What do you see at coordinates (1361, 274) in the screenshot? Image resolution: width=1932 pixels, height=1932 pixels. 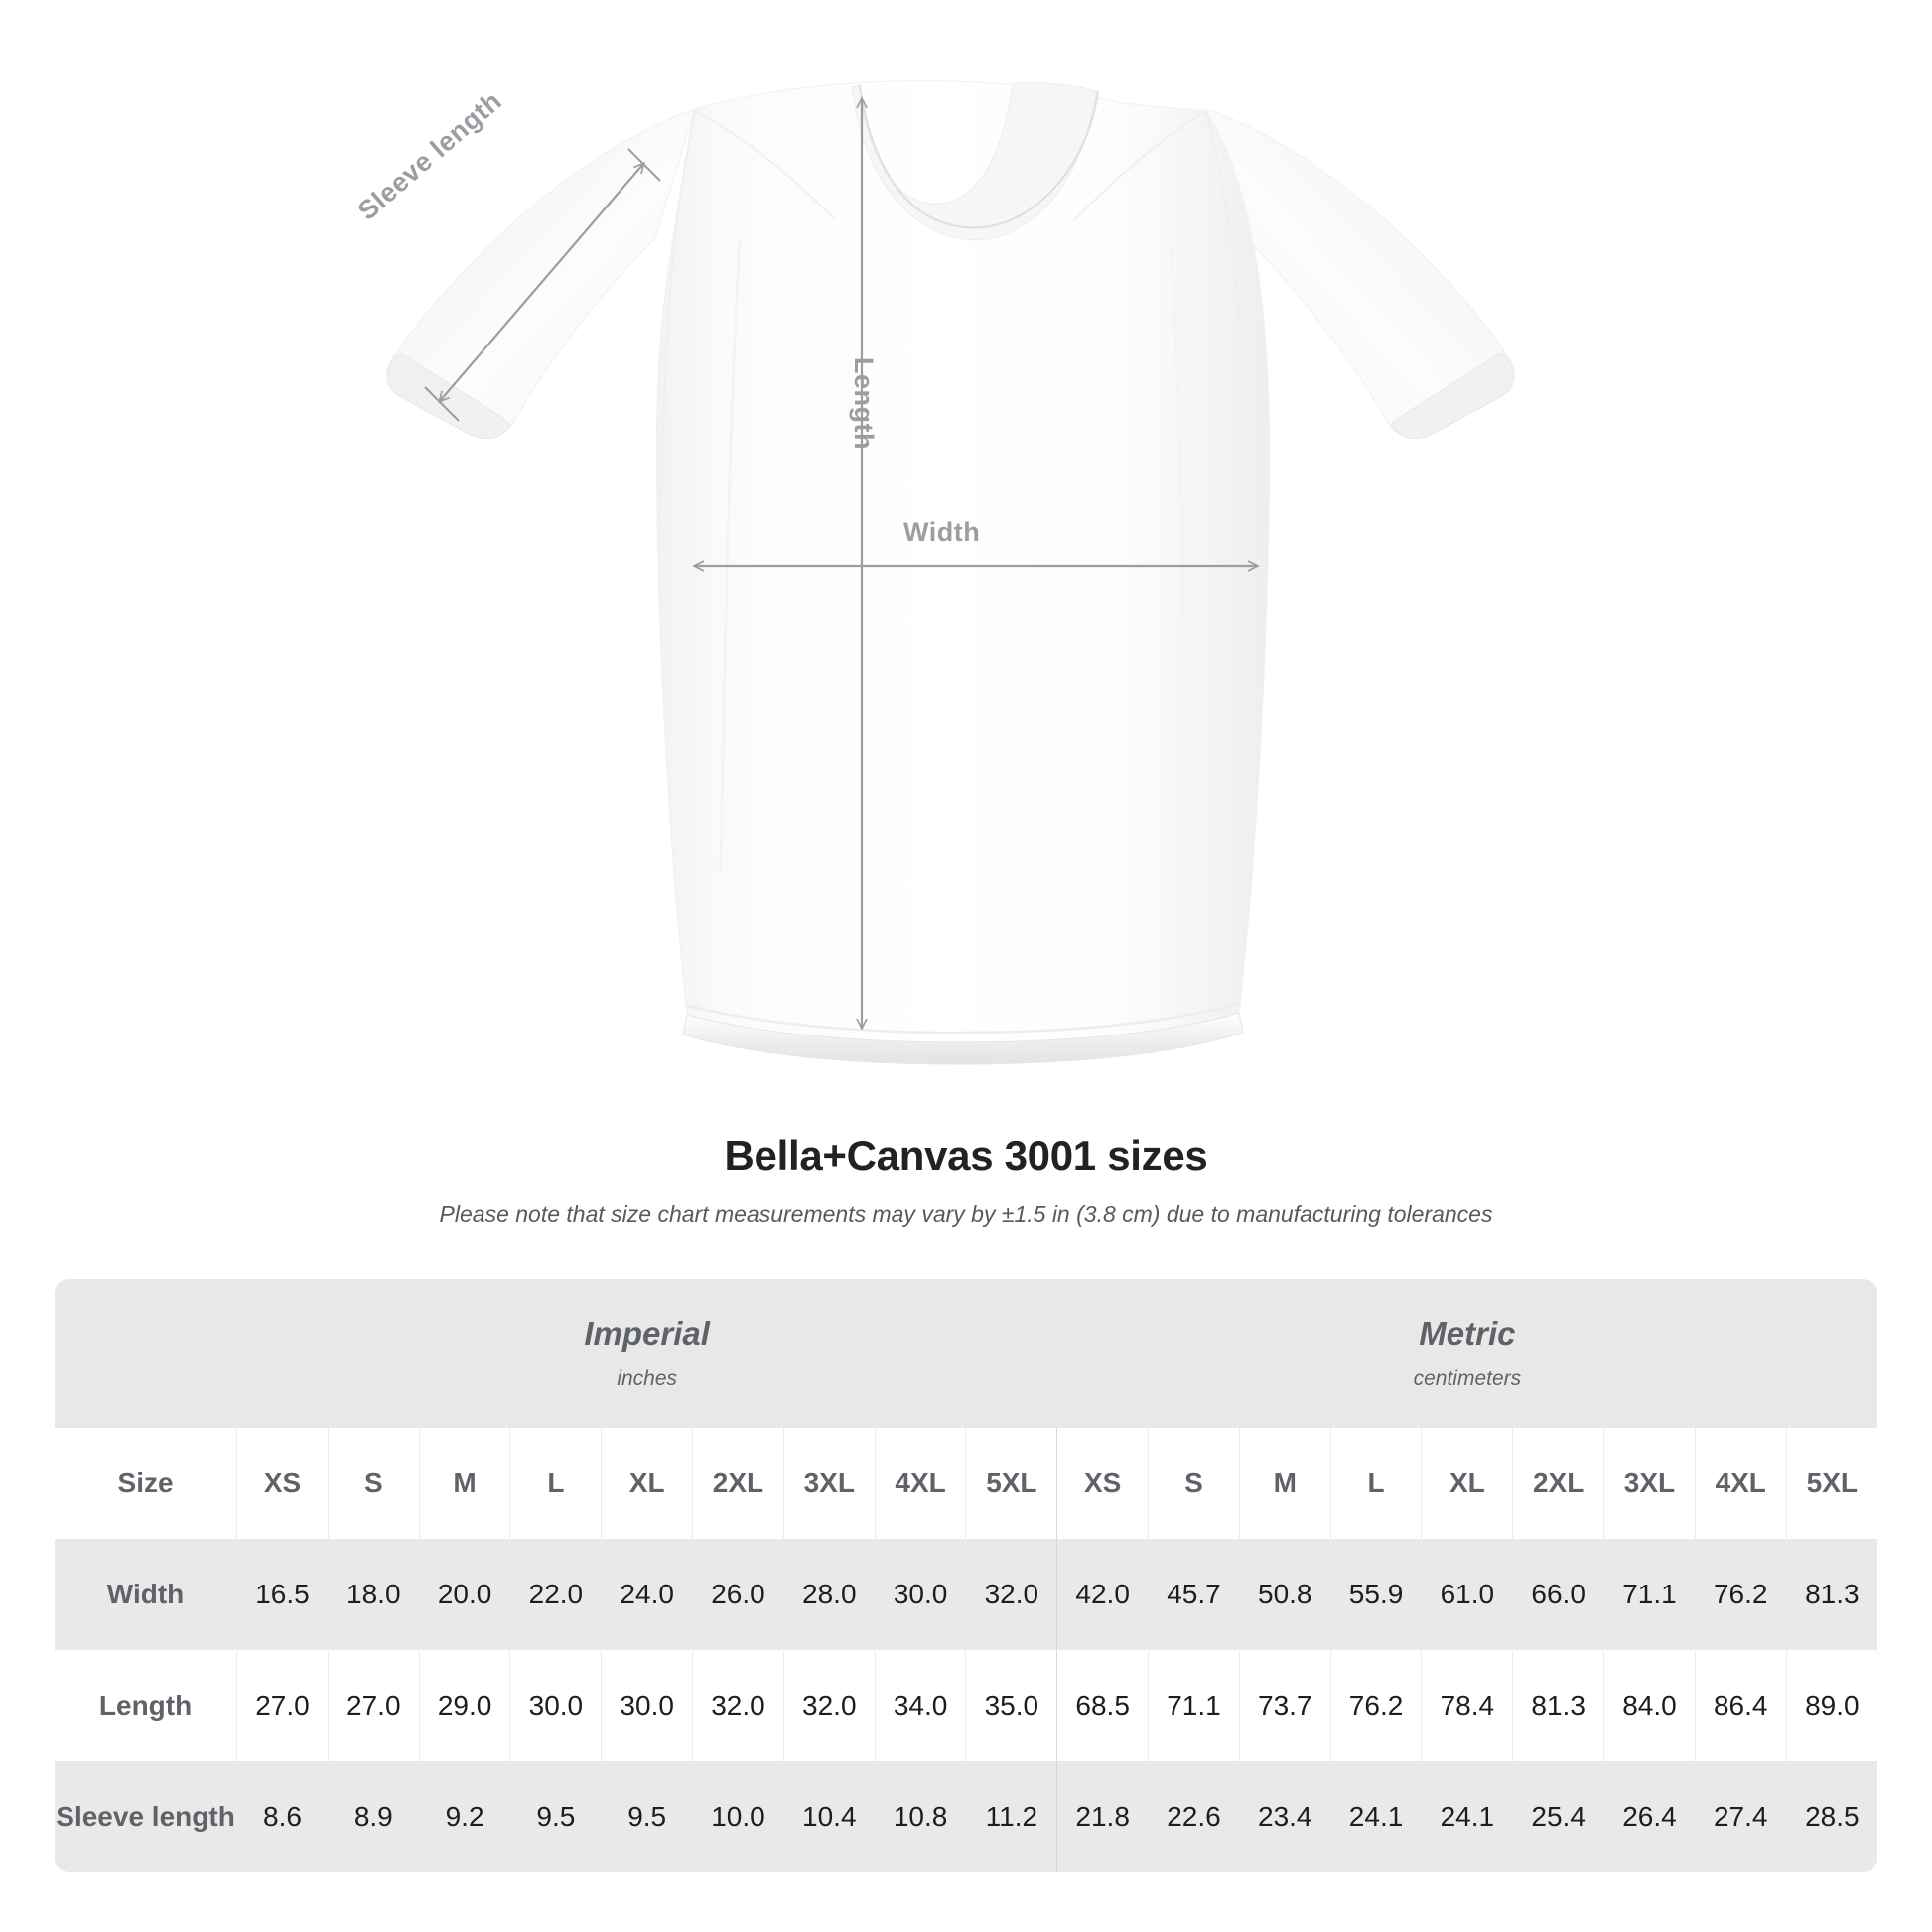 I see `right-sleeve` at bounding box center [1361, 274].